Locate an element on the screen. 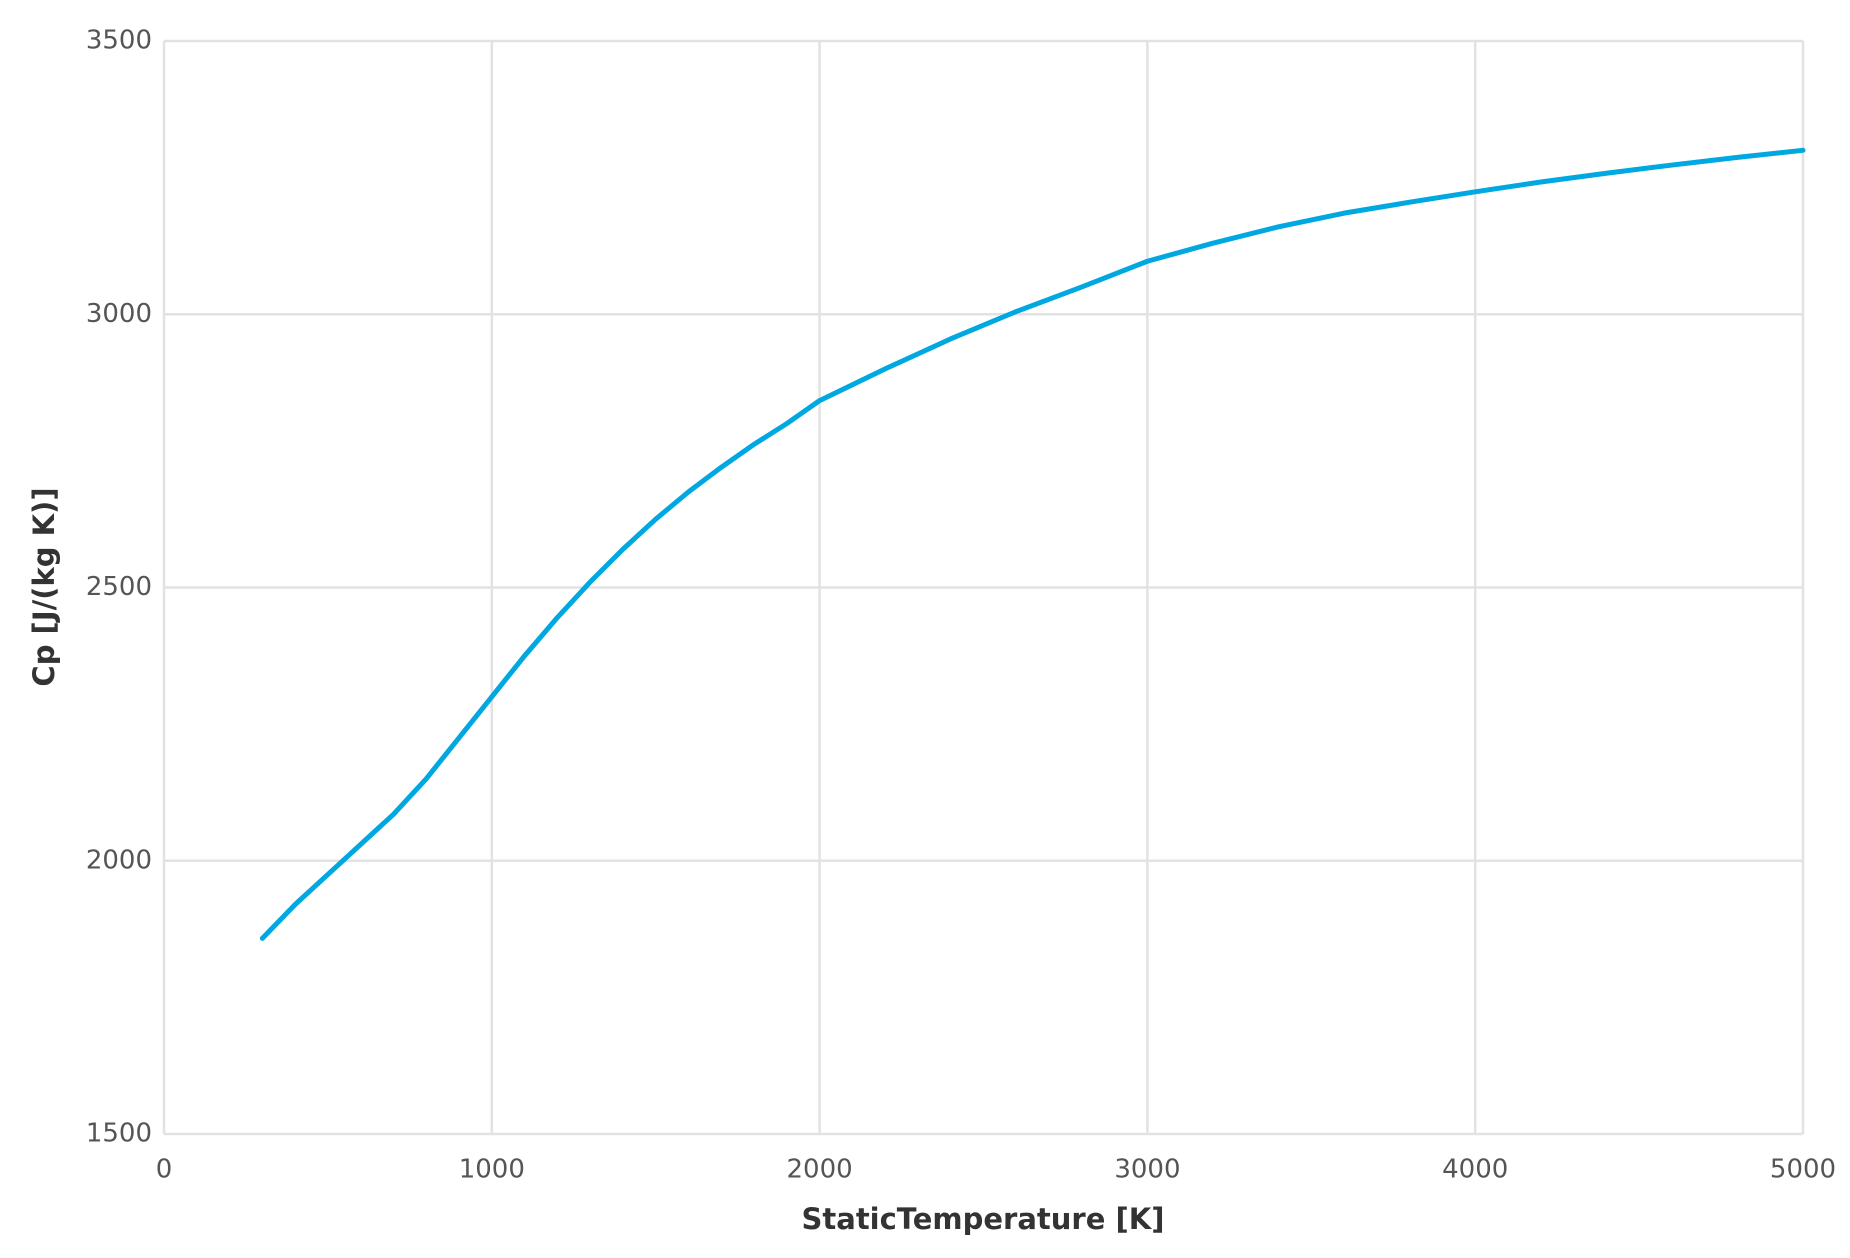 This screenshot has height=1258, width=1850. x-tick-label: 1000 is located at coordinates (492, 1170).